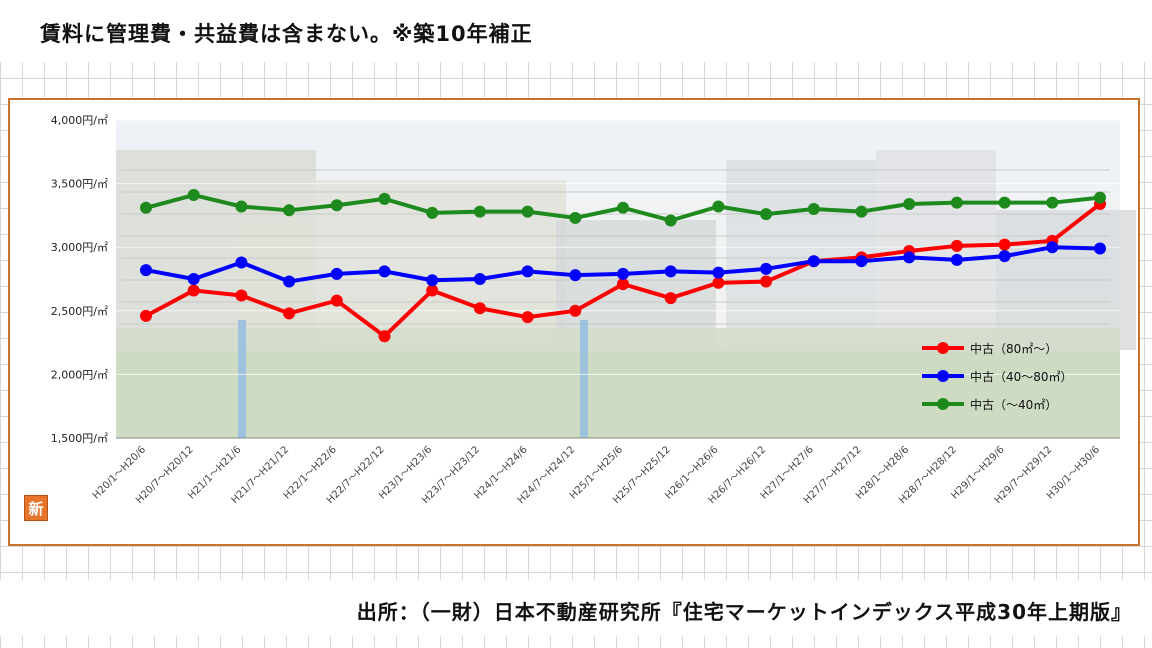 Image resolution: width=1152 pixels, height=648 pixels. Describe the element at coordinates (618, 394) in the screenshot. I see `grass-field` at that location.